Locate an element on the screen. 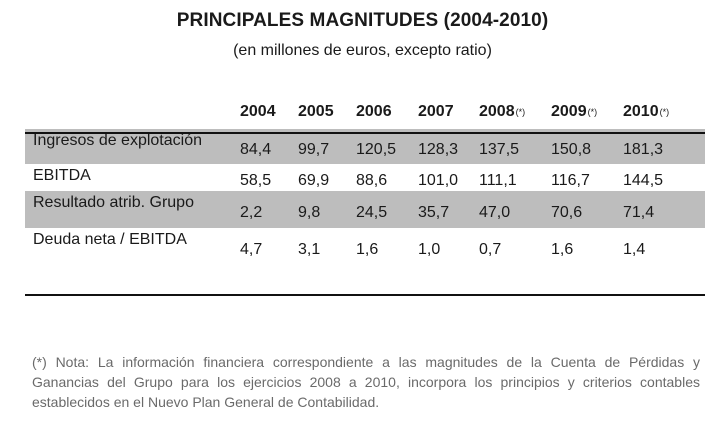  year-label: 2007 is located at coordinates (436, 111).